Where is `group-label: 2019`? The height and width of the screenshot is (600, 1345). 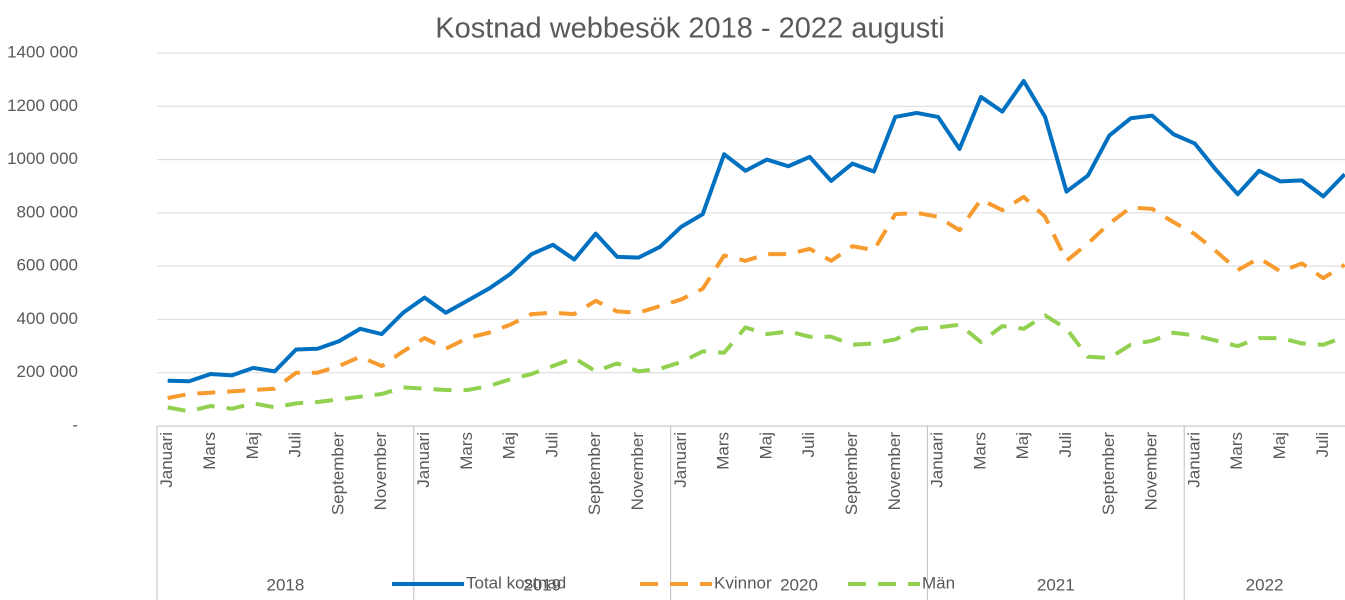
group-label: 2019 is located at coordinates (542, 584).